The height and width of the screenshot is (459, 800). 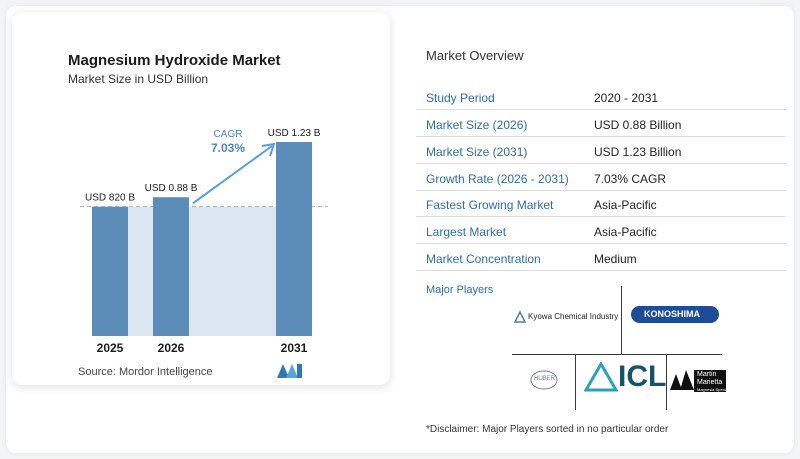 What do you see at coordinates (110, 198) in the screenshot?
I see `data-label: USD 820 B` at bounding box center [110, 198].